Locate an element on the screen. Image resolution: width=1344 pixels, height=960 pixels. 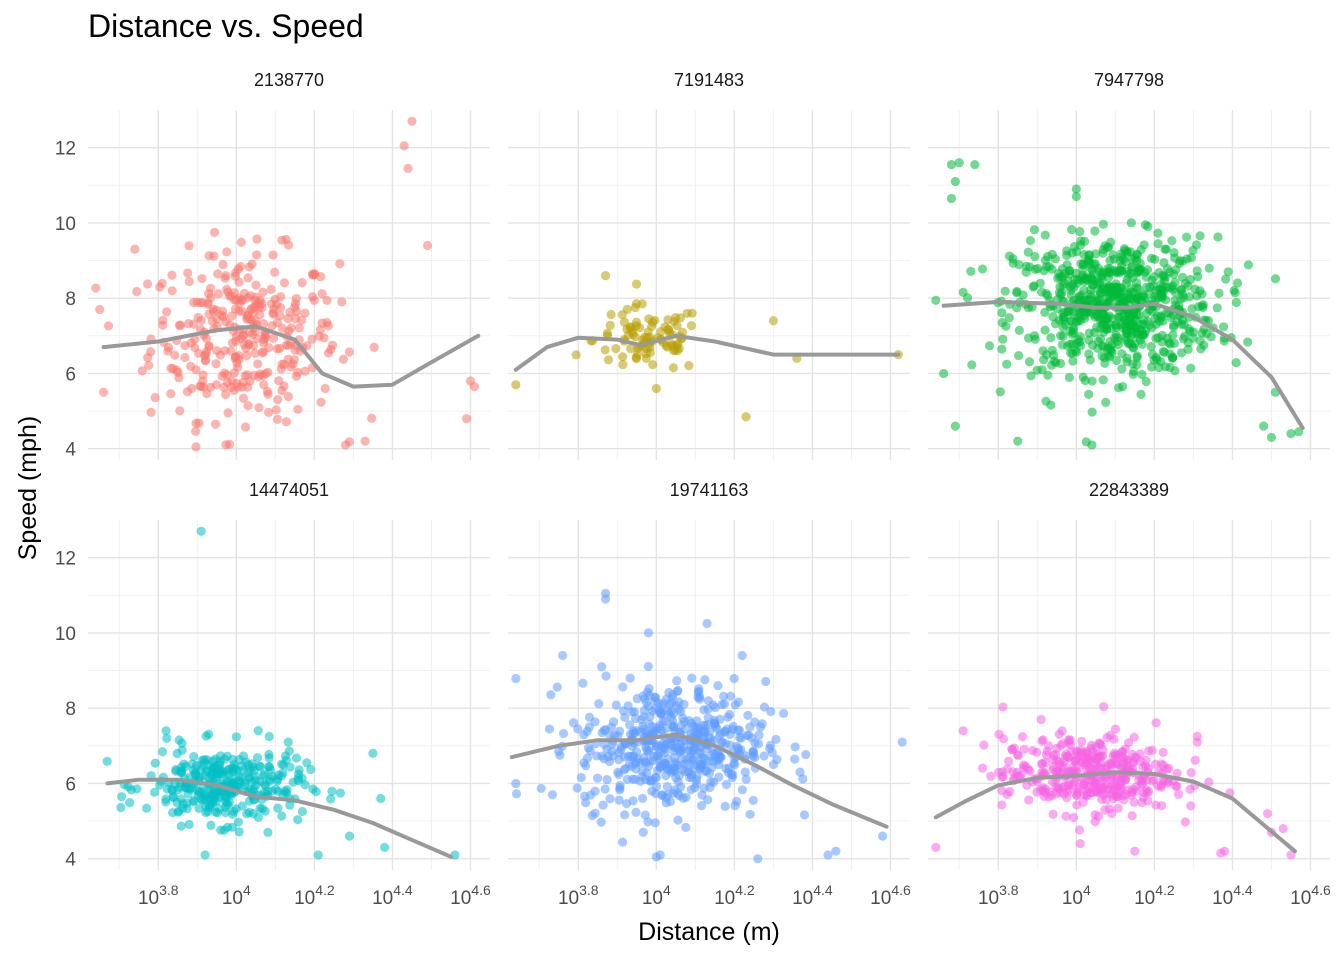
y-tick-label: 6 is located at coordinates (70, 374).